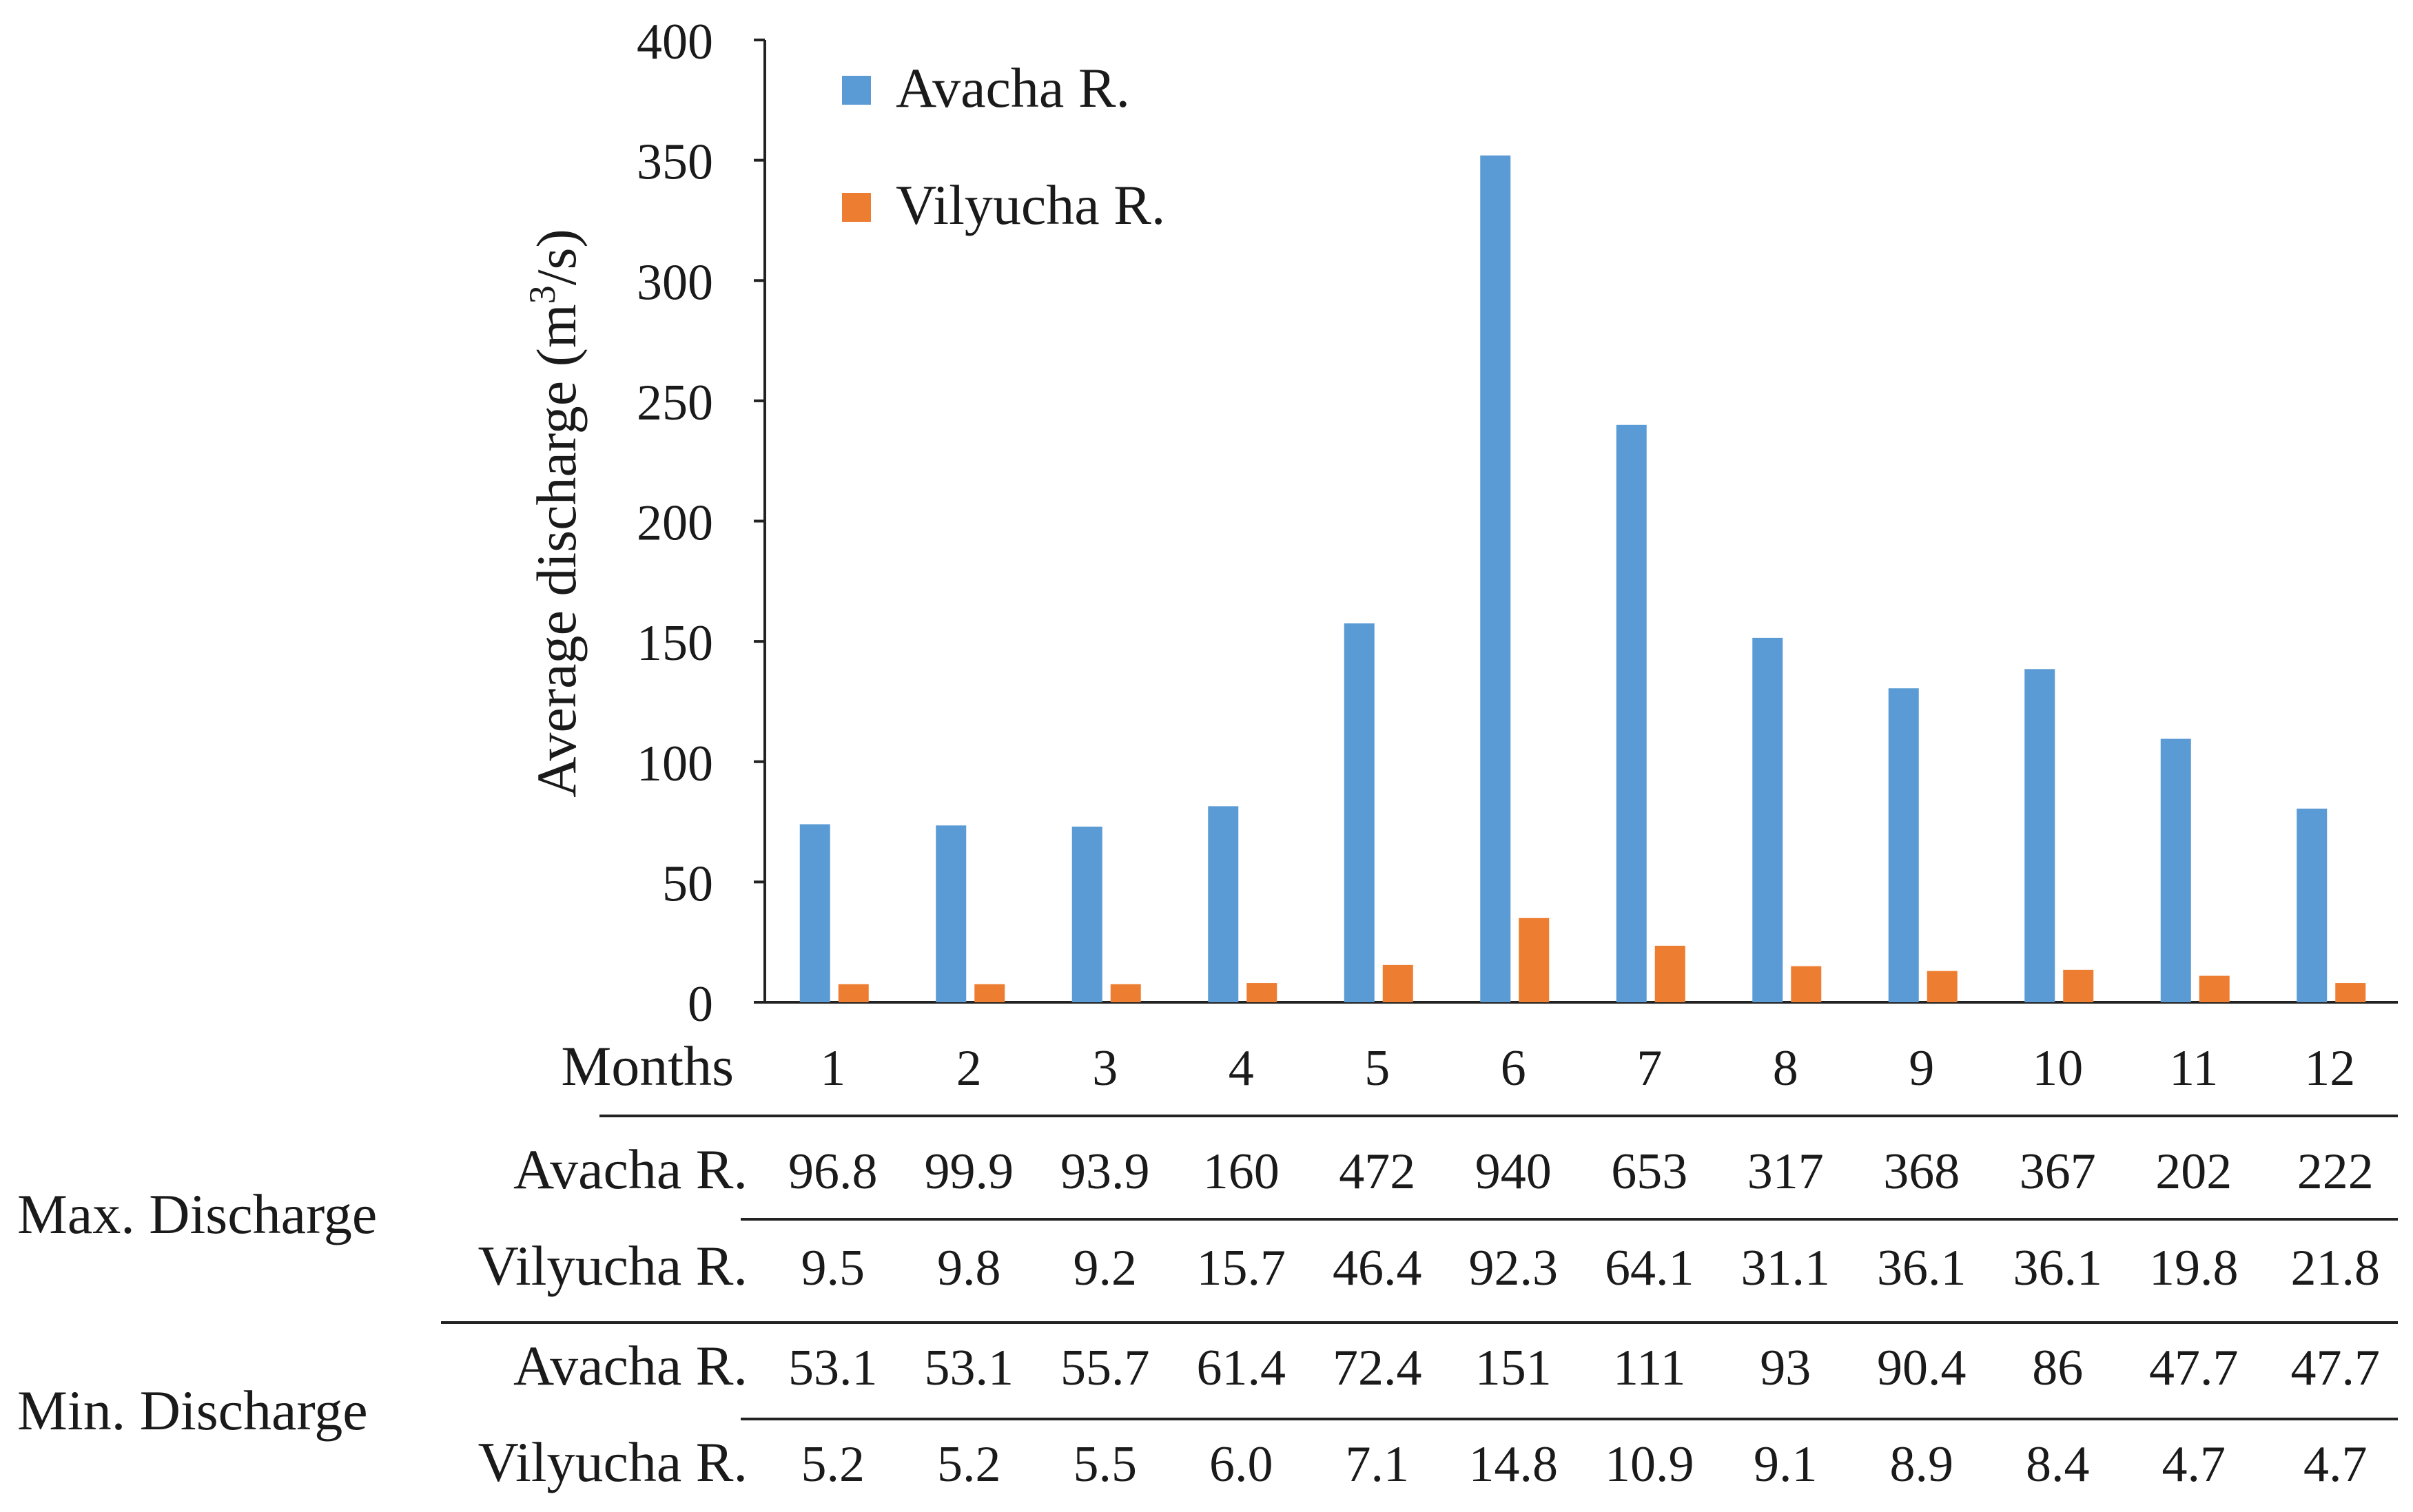 Image resolution: width=2413 pixels, height=1512 pixels. I want to click on table-cell: 92.3, so click(1514, 1268).